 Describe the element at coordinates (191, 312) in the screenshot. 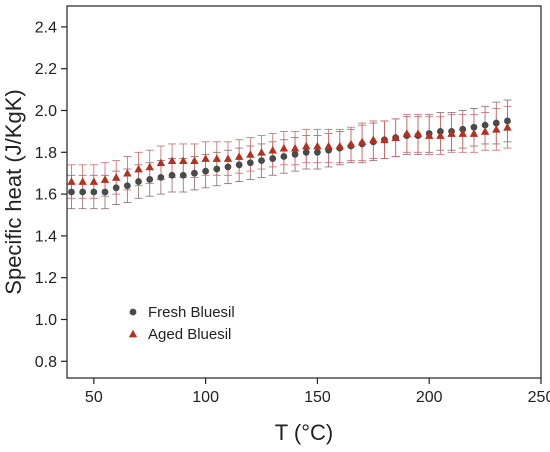

I see `legend-label-fresh-bluesil: Fresh Bluesil` at that location.